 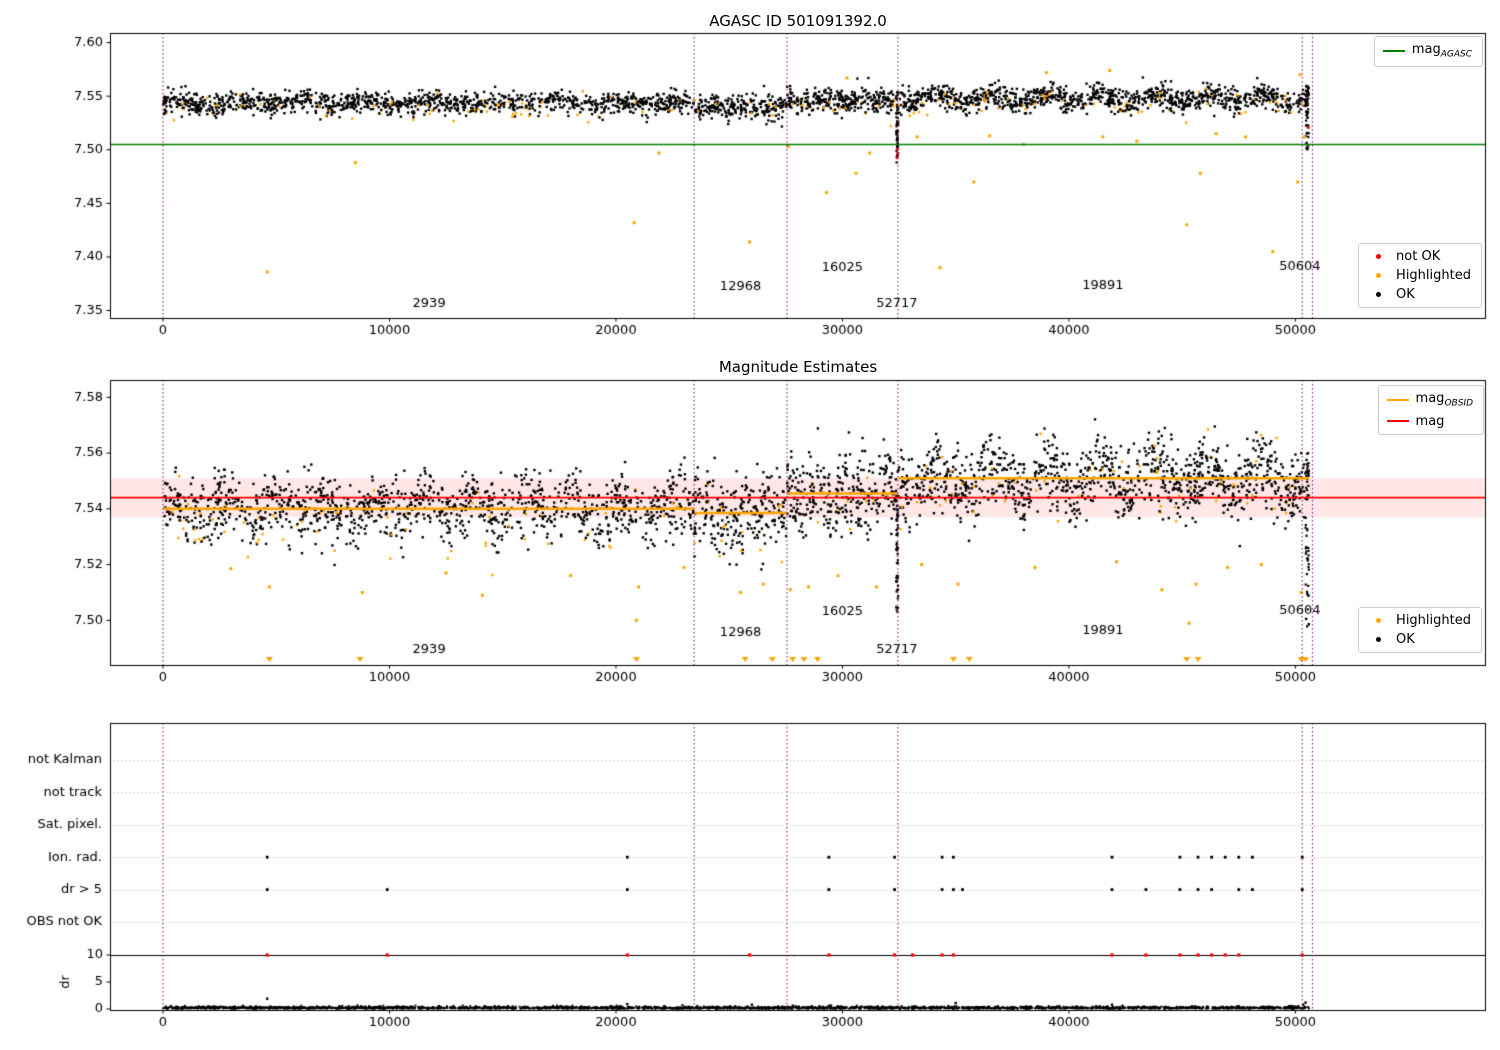 What do you see at coordinates (1397, 400) in the screenshot?
I see `mag-obsid-line-icon` at bounding box center [1397, 400].